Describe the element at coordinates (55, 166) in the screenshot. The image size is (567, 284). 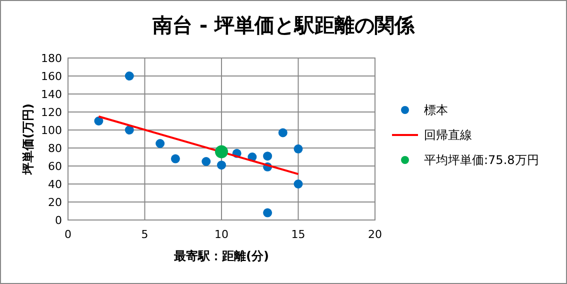
I see `y-tick-label: 60` at that location.